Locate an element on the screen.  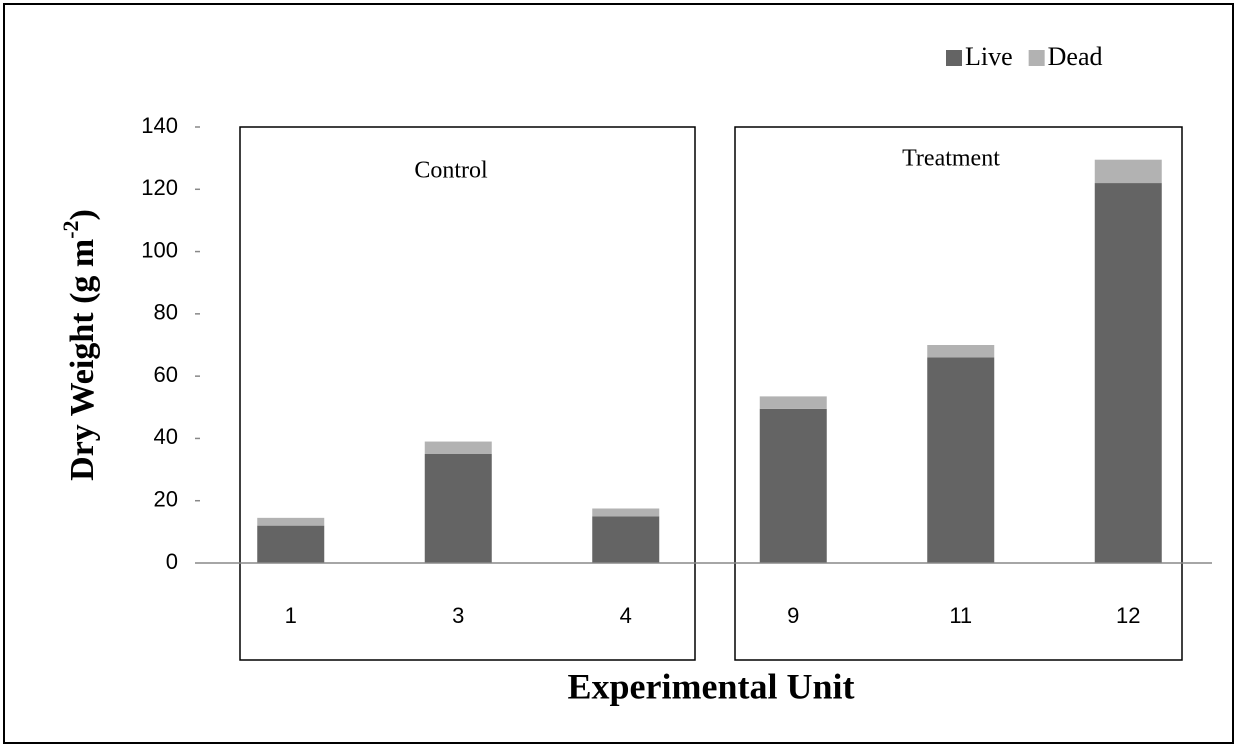
x-tick-label: 1 is located at coordinates (291, 615).